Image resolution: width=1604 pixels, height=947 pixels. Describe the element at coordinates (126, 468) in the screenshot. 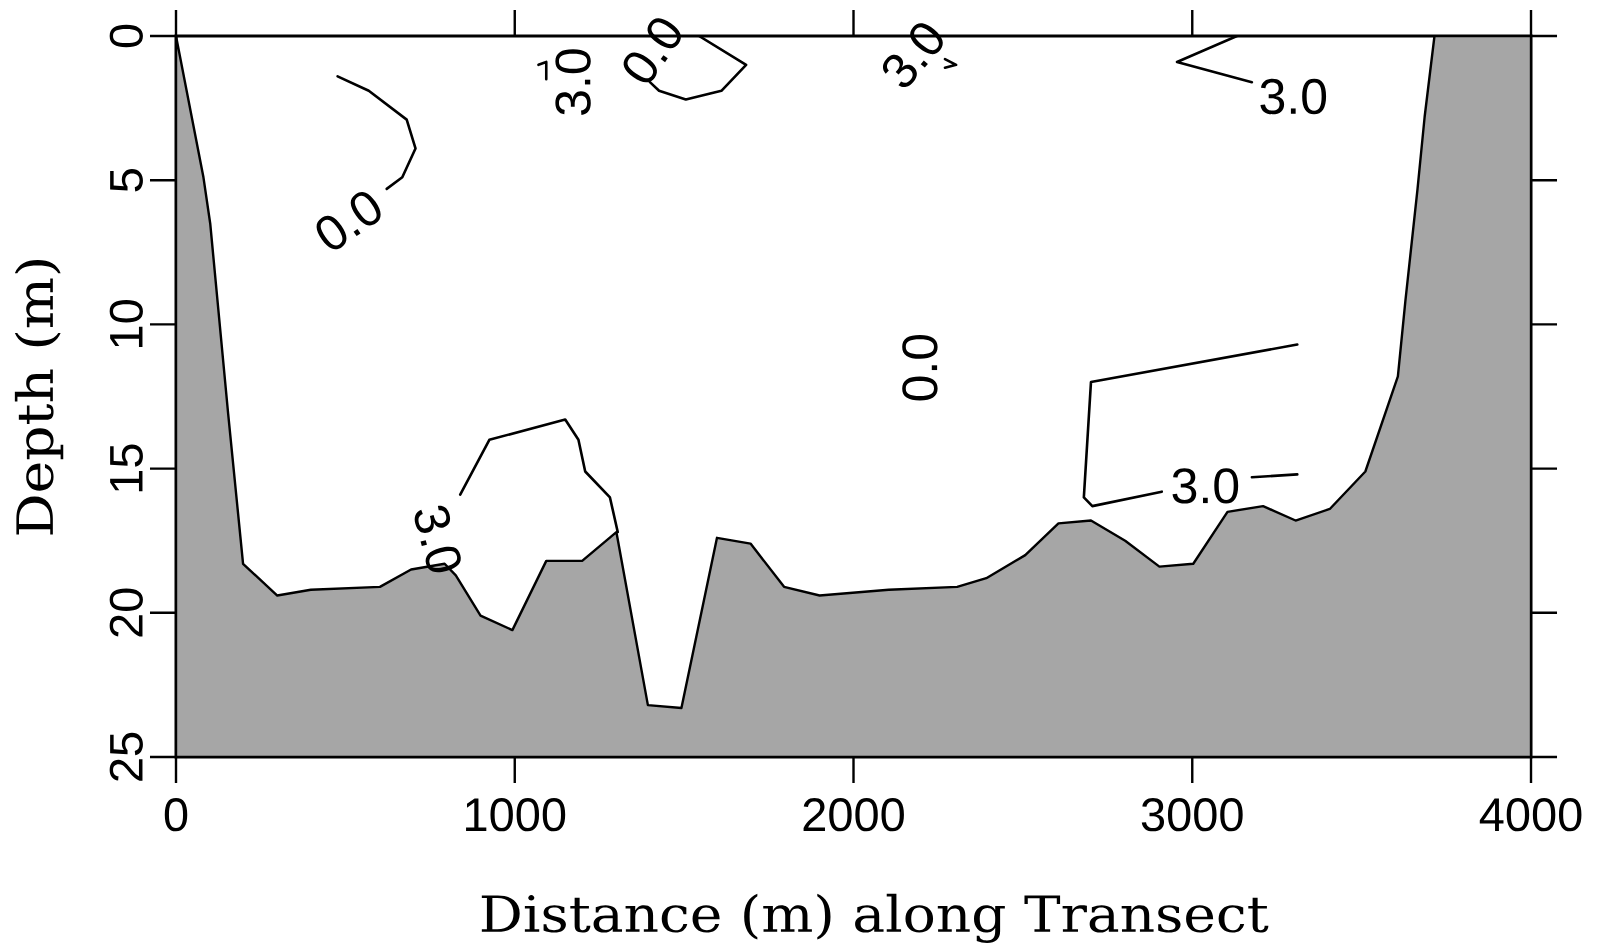

I see `y-tick-label: 15` at that location.